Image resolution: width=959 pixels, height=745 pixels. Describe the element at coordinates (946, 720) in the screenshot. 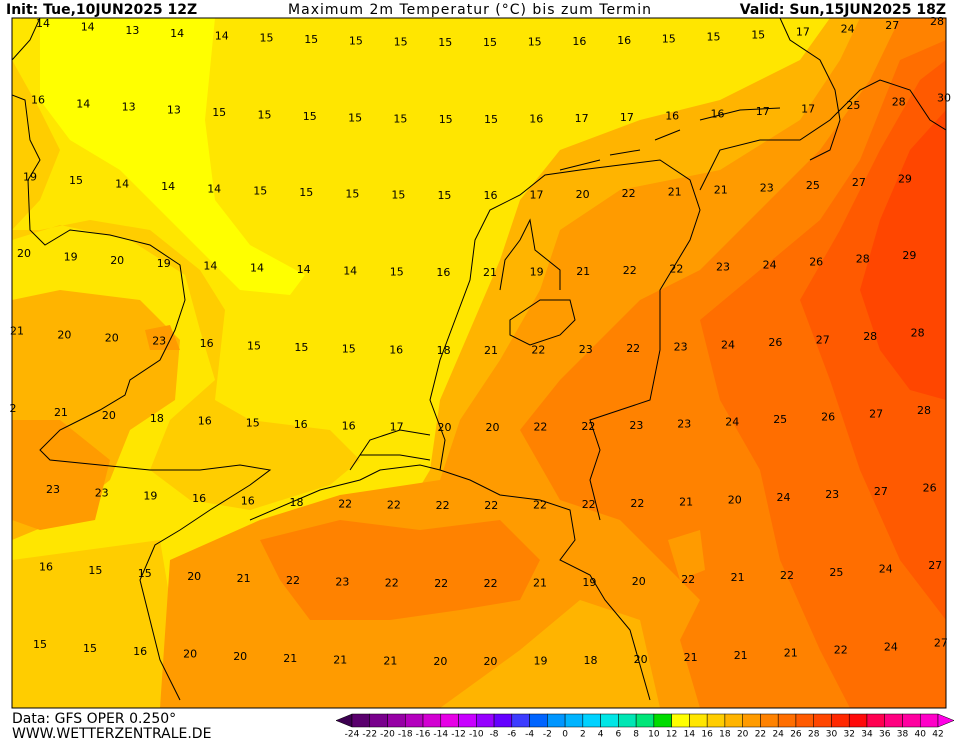

I see `colorbar-arrow-high` at that location.